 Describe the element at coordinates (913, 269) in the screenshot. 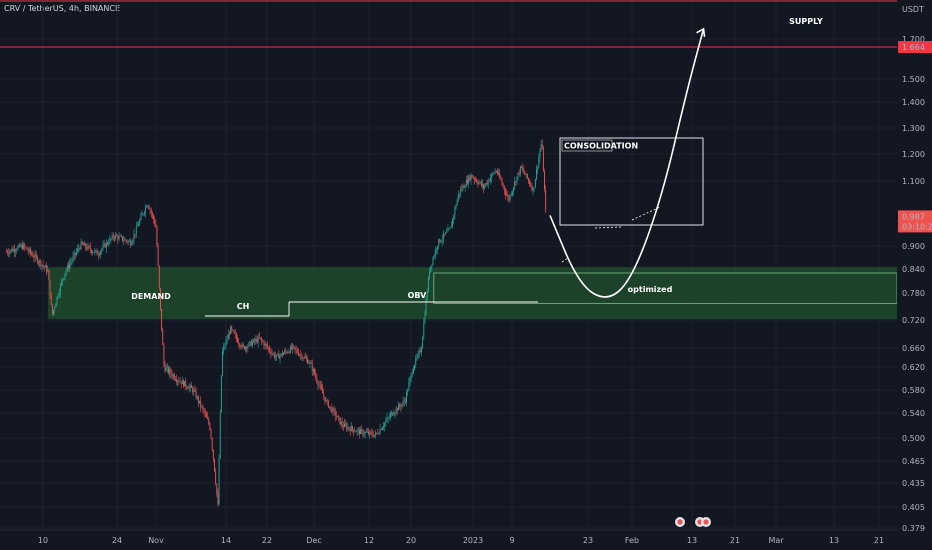

I see `price-tick-label: 0.840` at that location.